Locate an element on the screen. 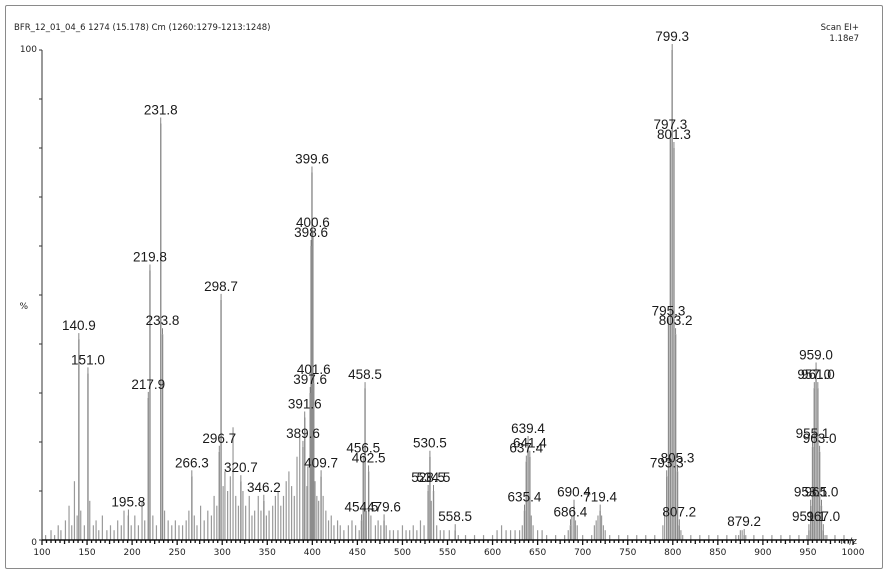 The image size is (890, 576). peak-label-957.0: 957.0 is located at coordinates (814, 374).